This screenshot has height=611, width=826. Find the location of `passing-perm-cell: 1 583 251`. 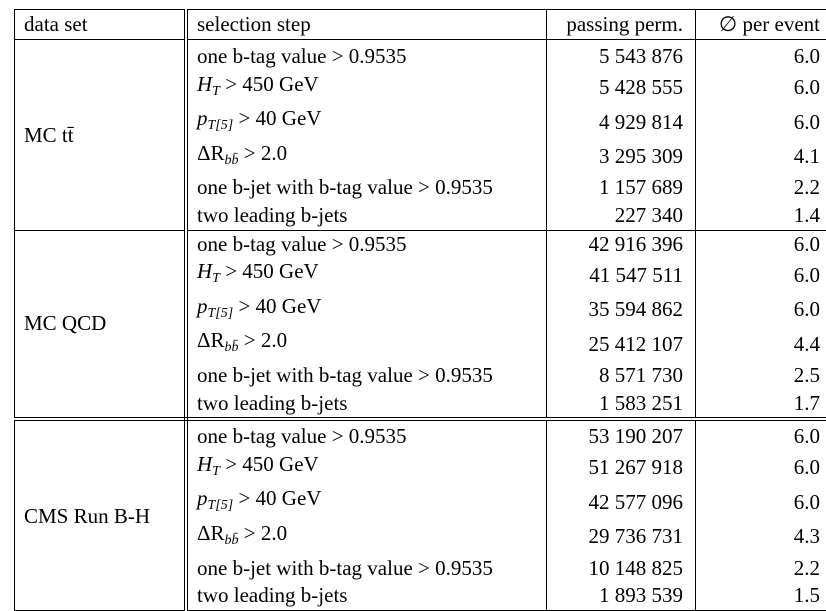

passing-perm-cell: 1 583 251 is located at coordinates (621, 405).